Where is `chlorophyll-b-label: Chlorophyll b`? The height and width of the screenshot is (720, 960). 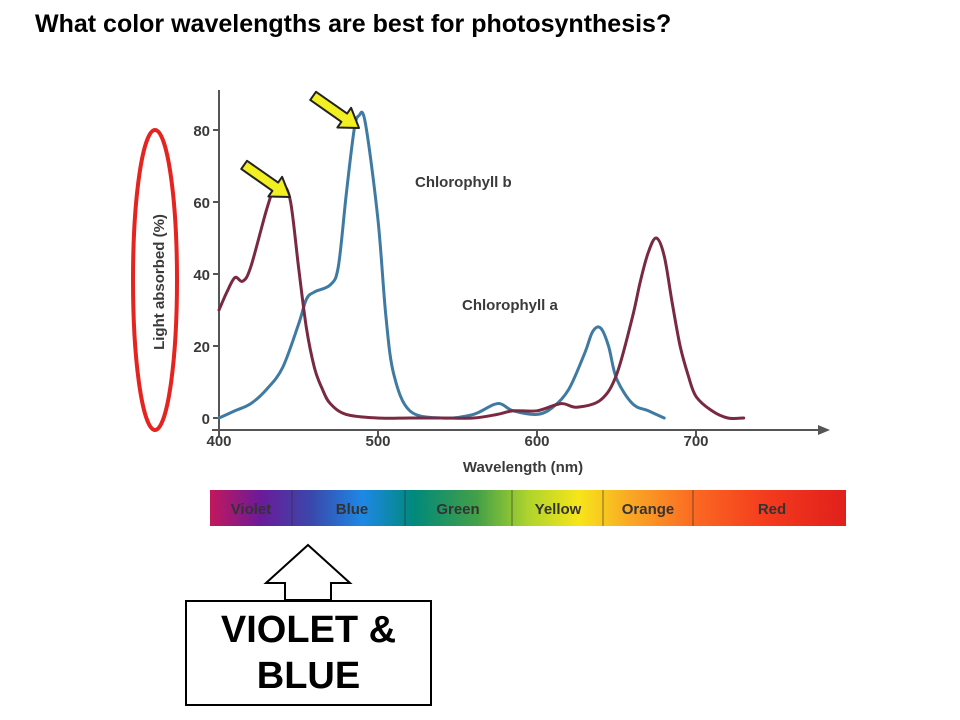 chlorophyll-b-label: Chlorophyll b is located at coordinates (463, 182).